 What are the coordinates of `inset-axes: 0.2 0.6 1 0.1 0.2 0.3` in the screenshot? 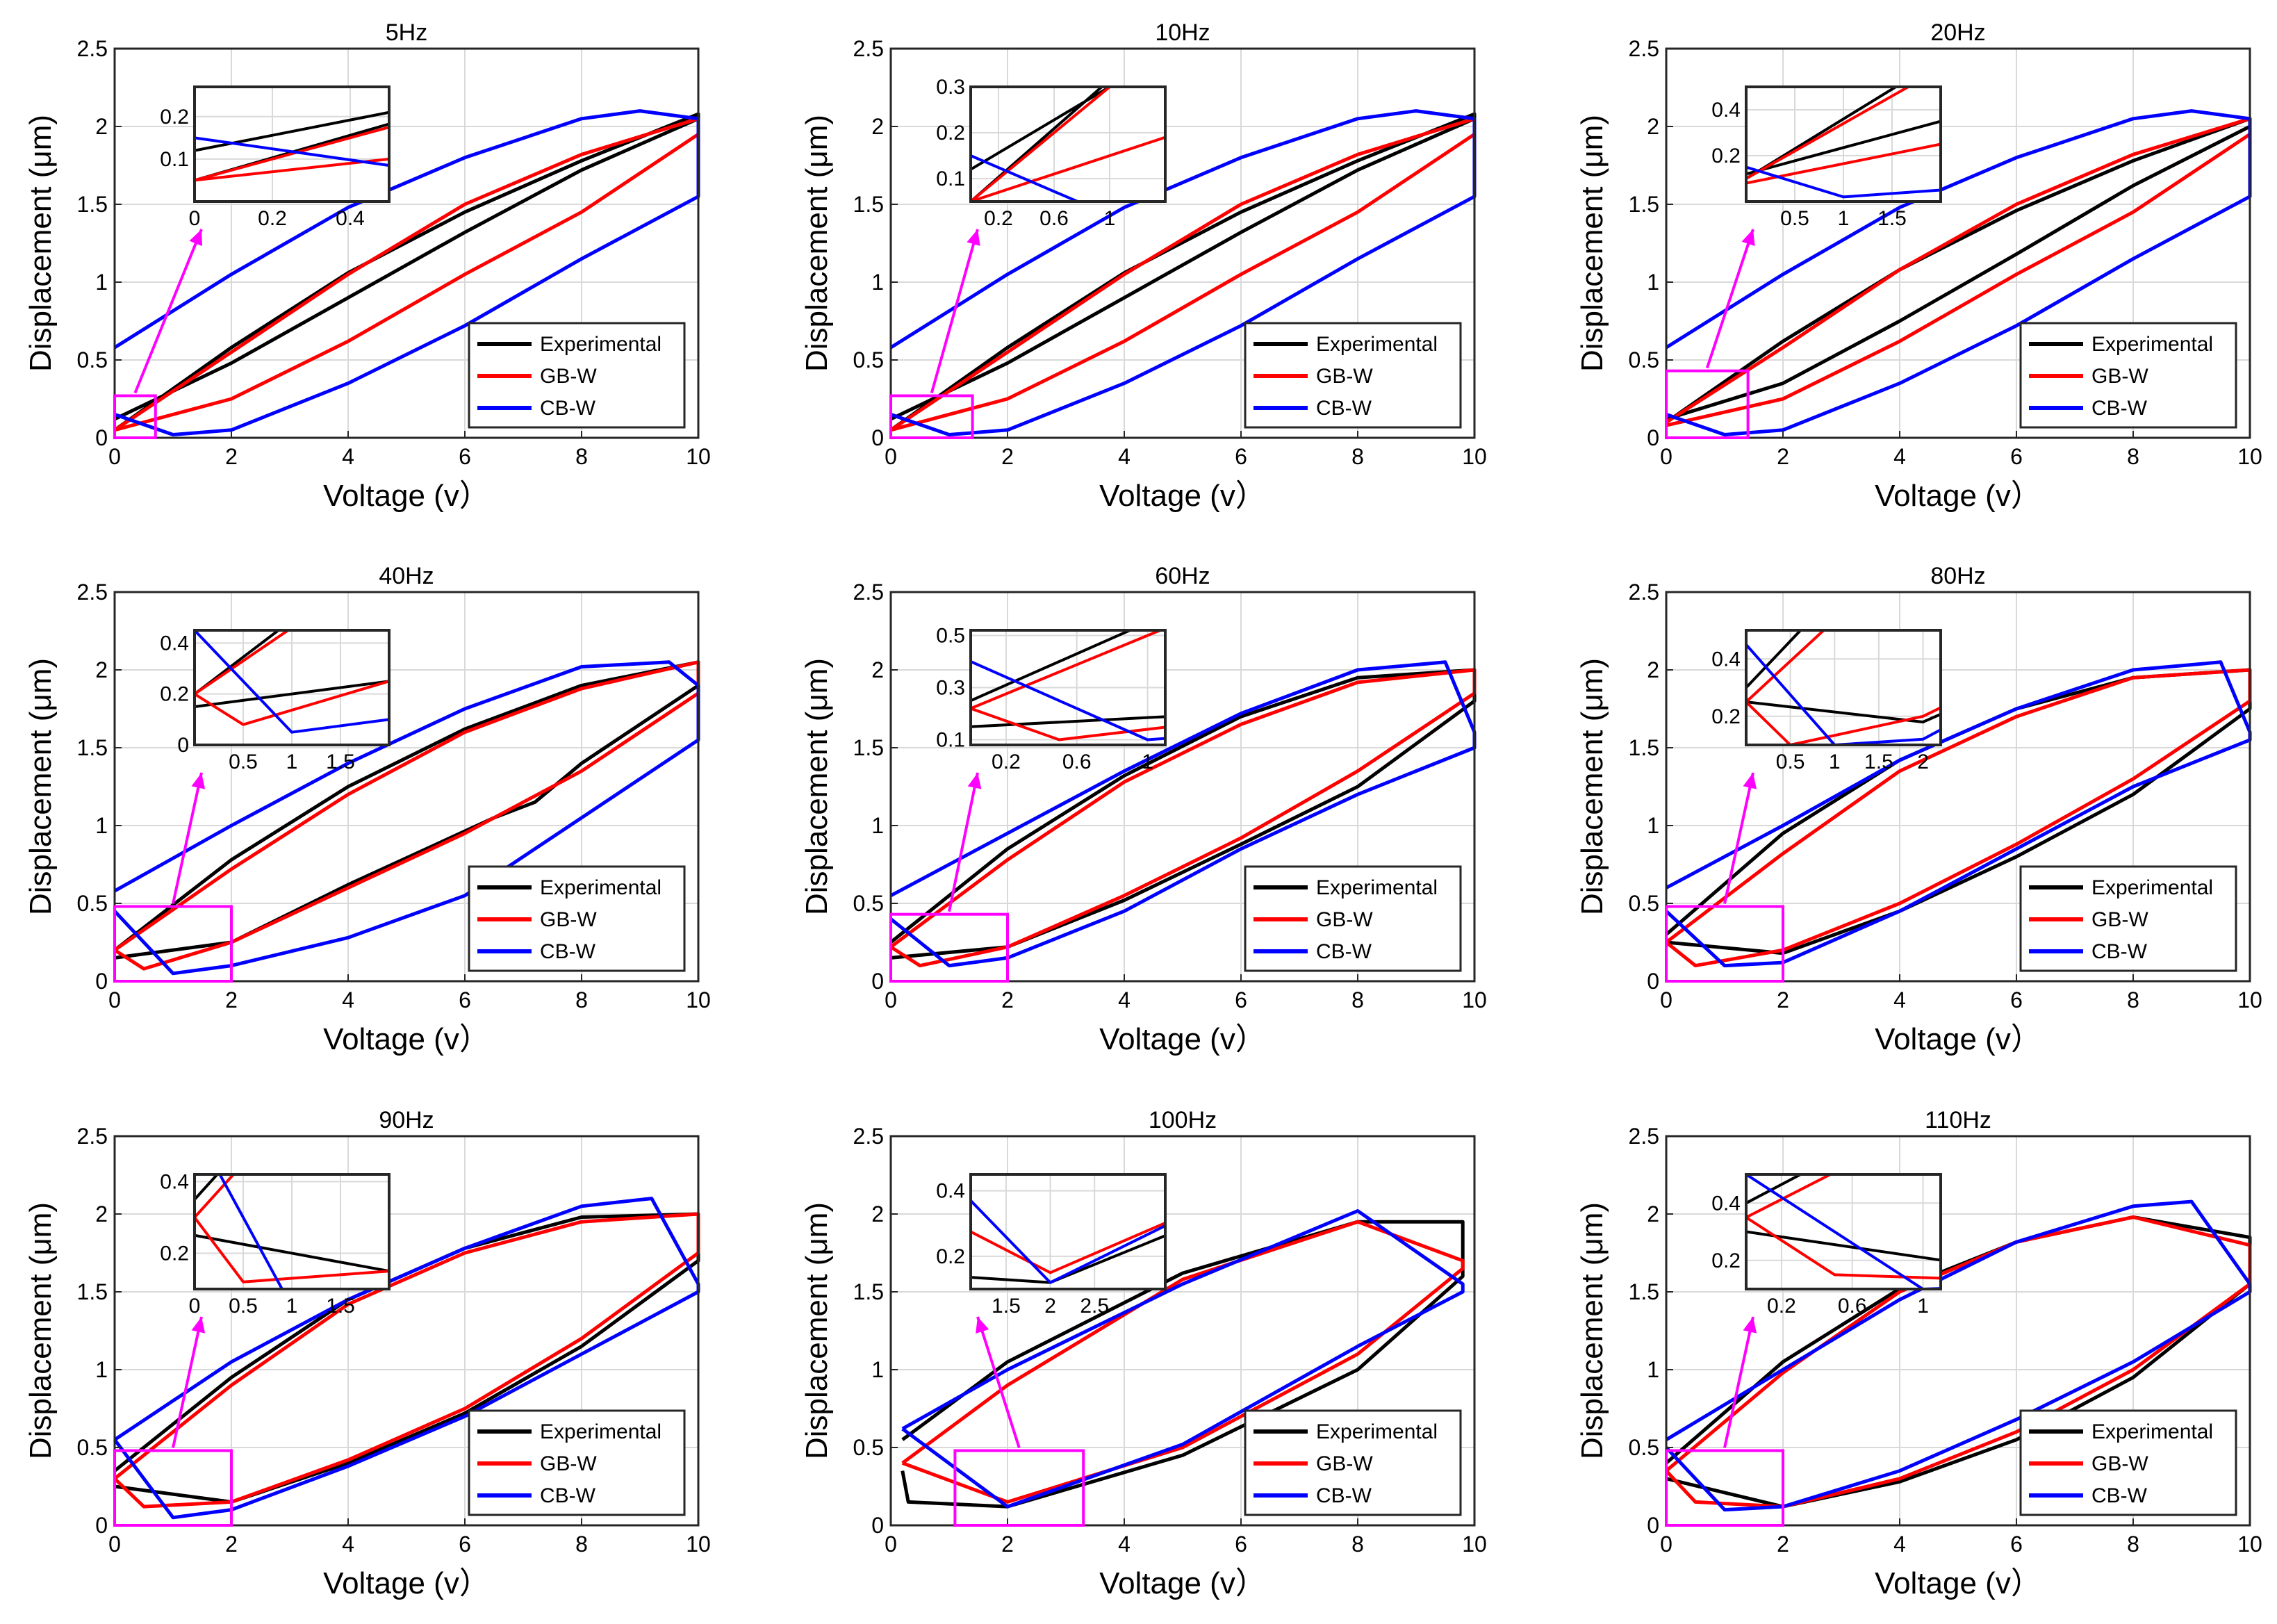 It's located at (1051, 153).